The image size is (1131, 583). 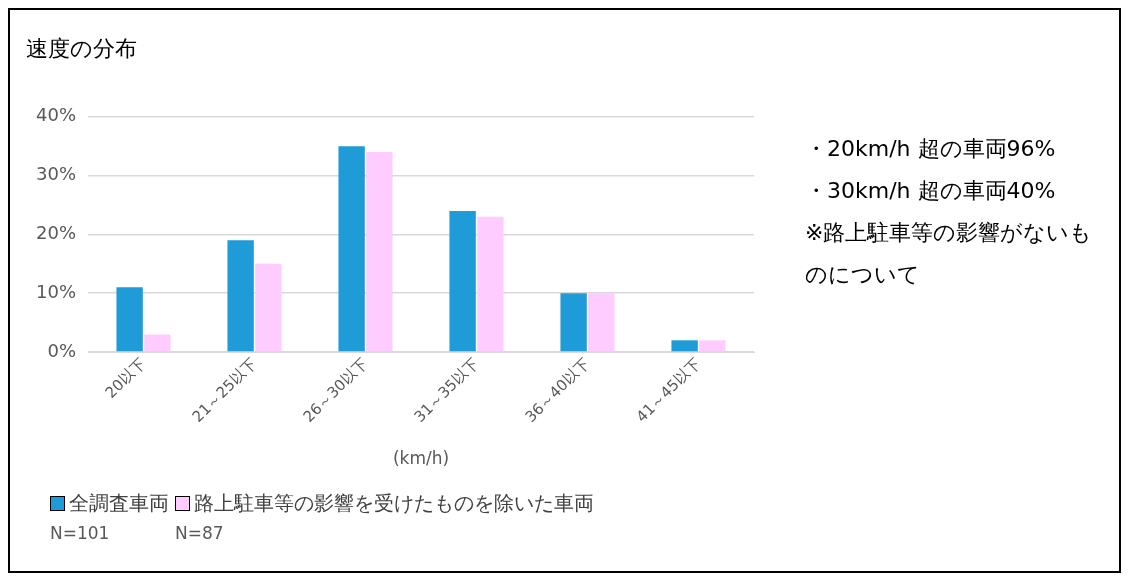 What do you see at coordinates (200, 533) in the screenshot?
I see `text: N=87` at bounding box center [200, 533].